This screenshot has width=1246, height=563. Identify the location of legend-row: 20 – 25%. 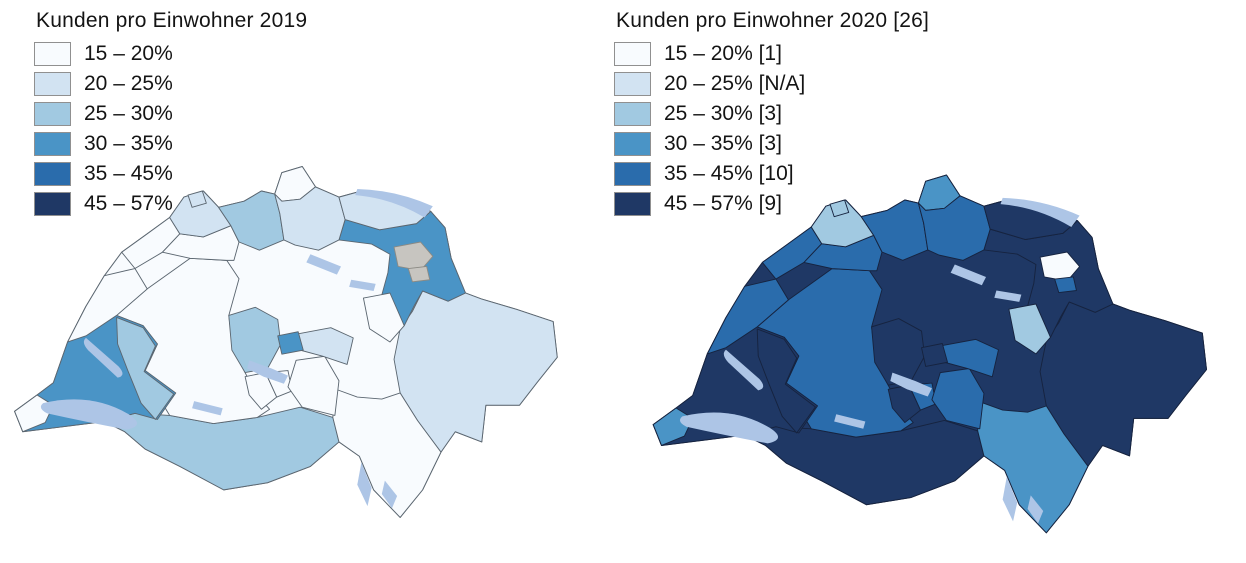
(170, 84).